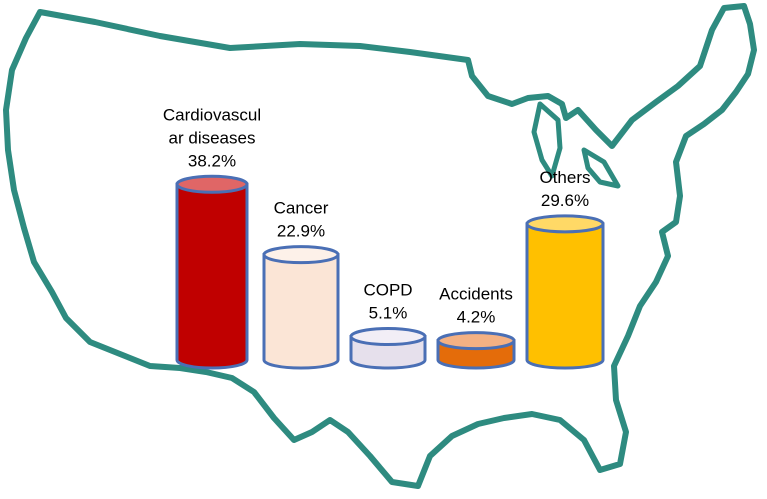 This screenshot has height=499, width=767. I want to click on bar-label: Cardiovascul ar diseases 38.2%, so click(212, 137).